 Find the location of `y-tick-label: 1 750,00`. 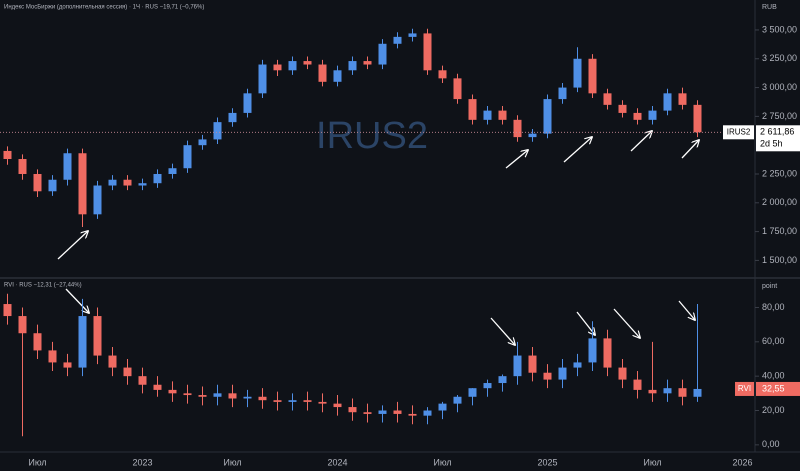

y-tick-label: 1 750,00 is located at coordinates (779, 231).